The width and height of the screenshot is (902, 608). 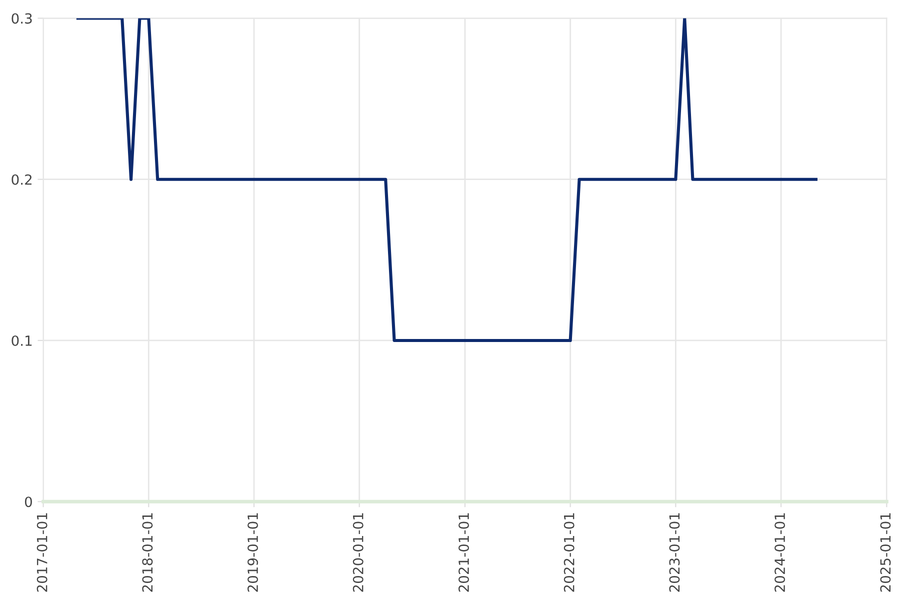 What do you see at coordinates (780, 552) in the screenshot?
I see `x-tick-label: 2024-01-01` at bounding box center [780, 552].